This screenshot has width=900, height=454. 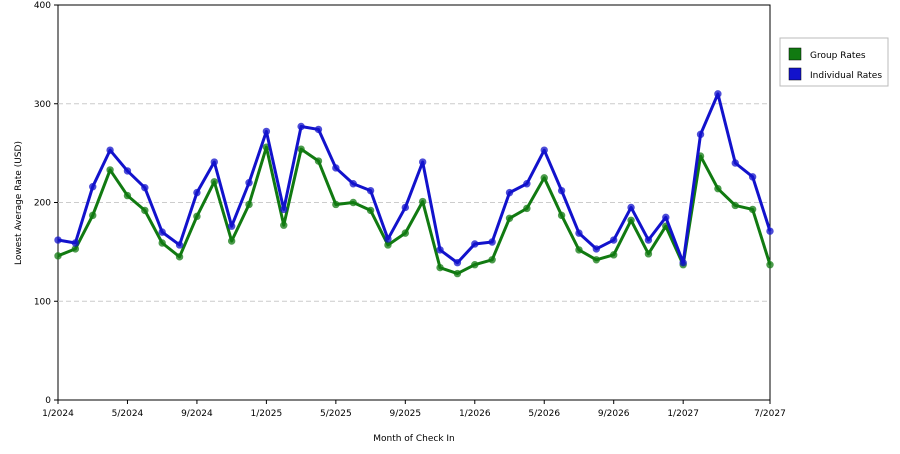 What do you see at coordinates (128, 414) in the screenshot?
I see `x-tick-label: 5/2024` at bounding box center [128, 414].